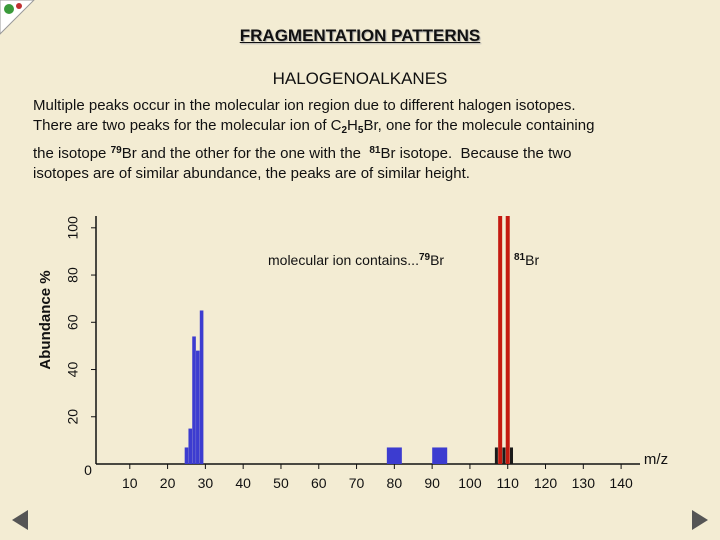  I want to click on text: Br and the other for the one with the, so click(245, 153).